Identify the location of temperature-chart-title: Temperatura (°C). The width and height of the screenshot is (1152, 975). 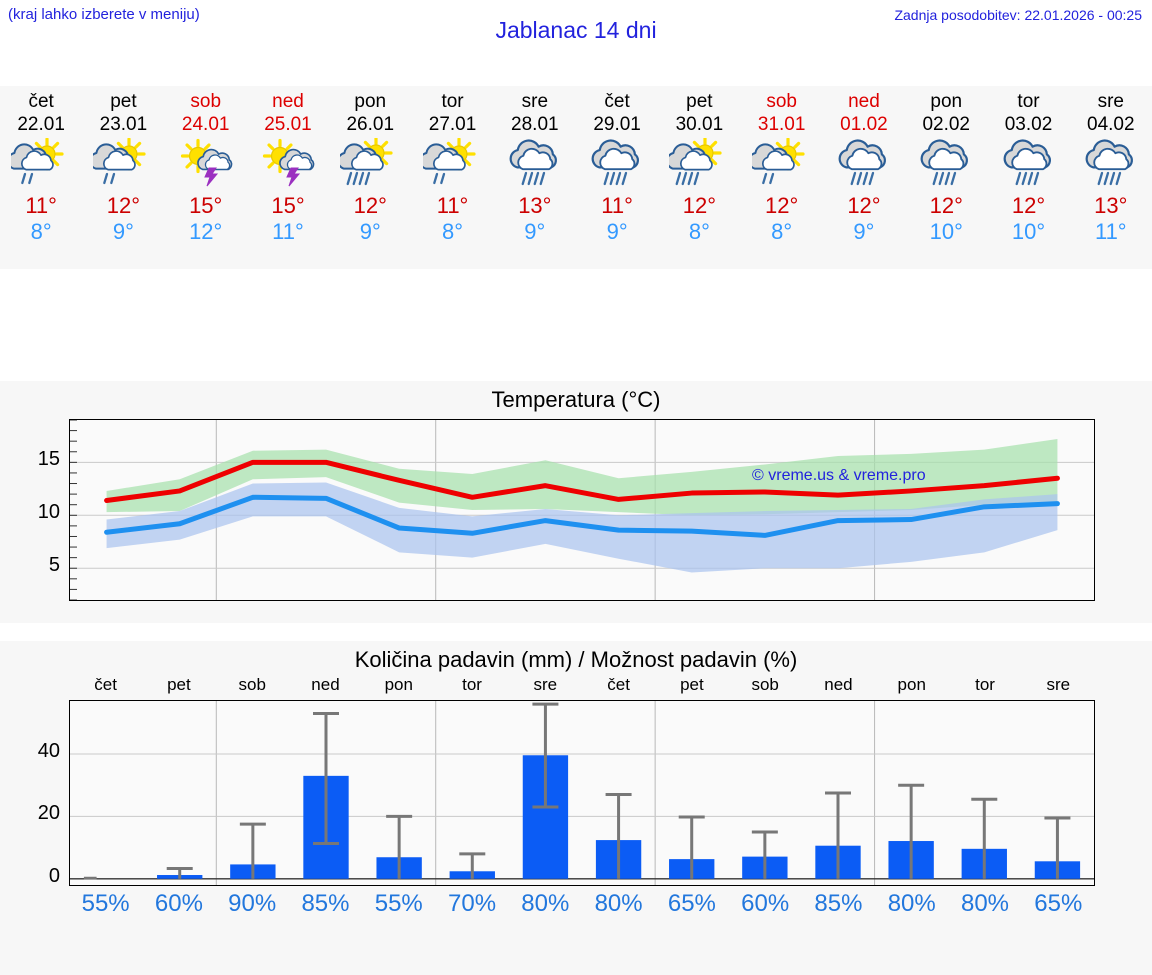
(576, 399).